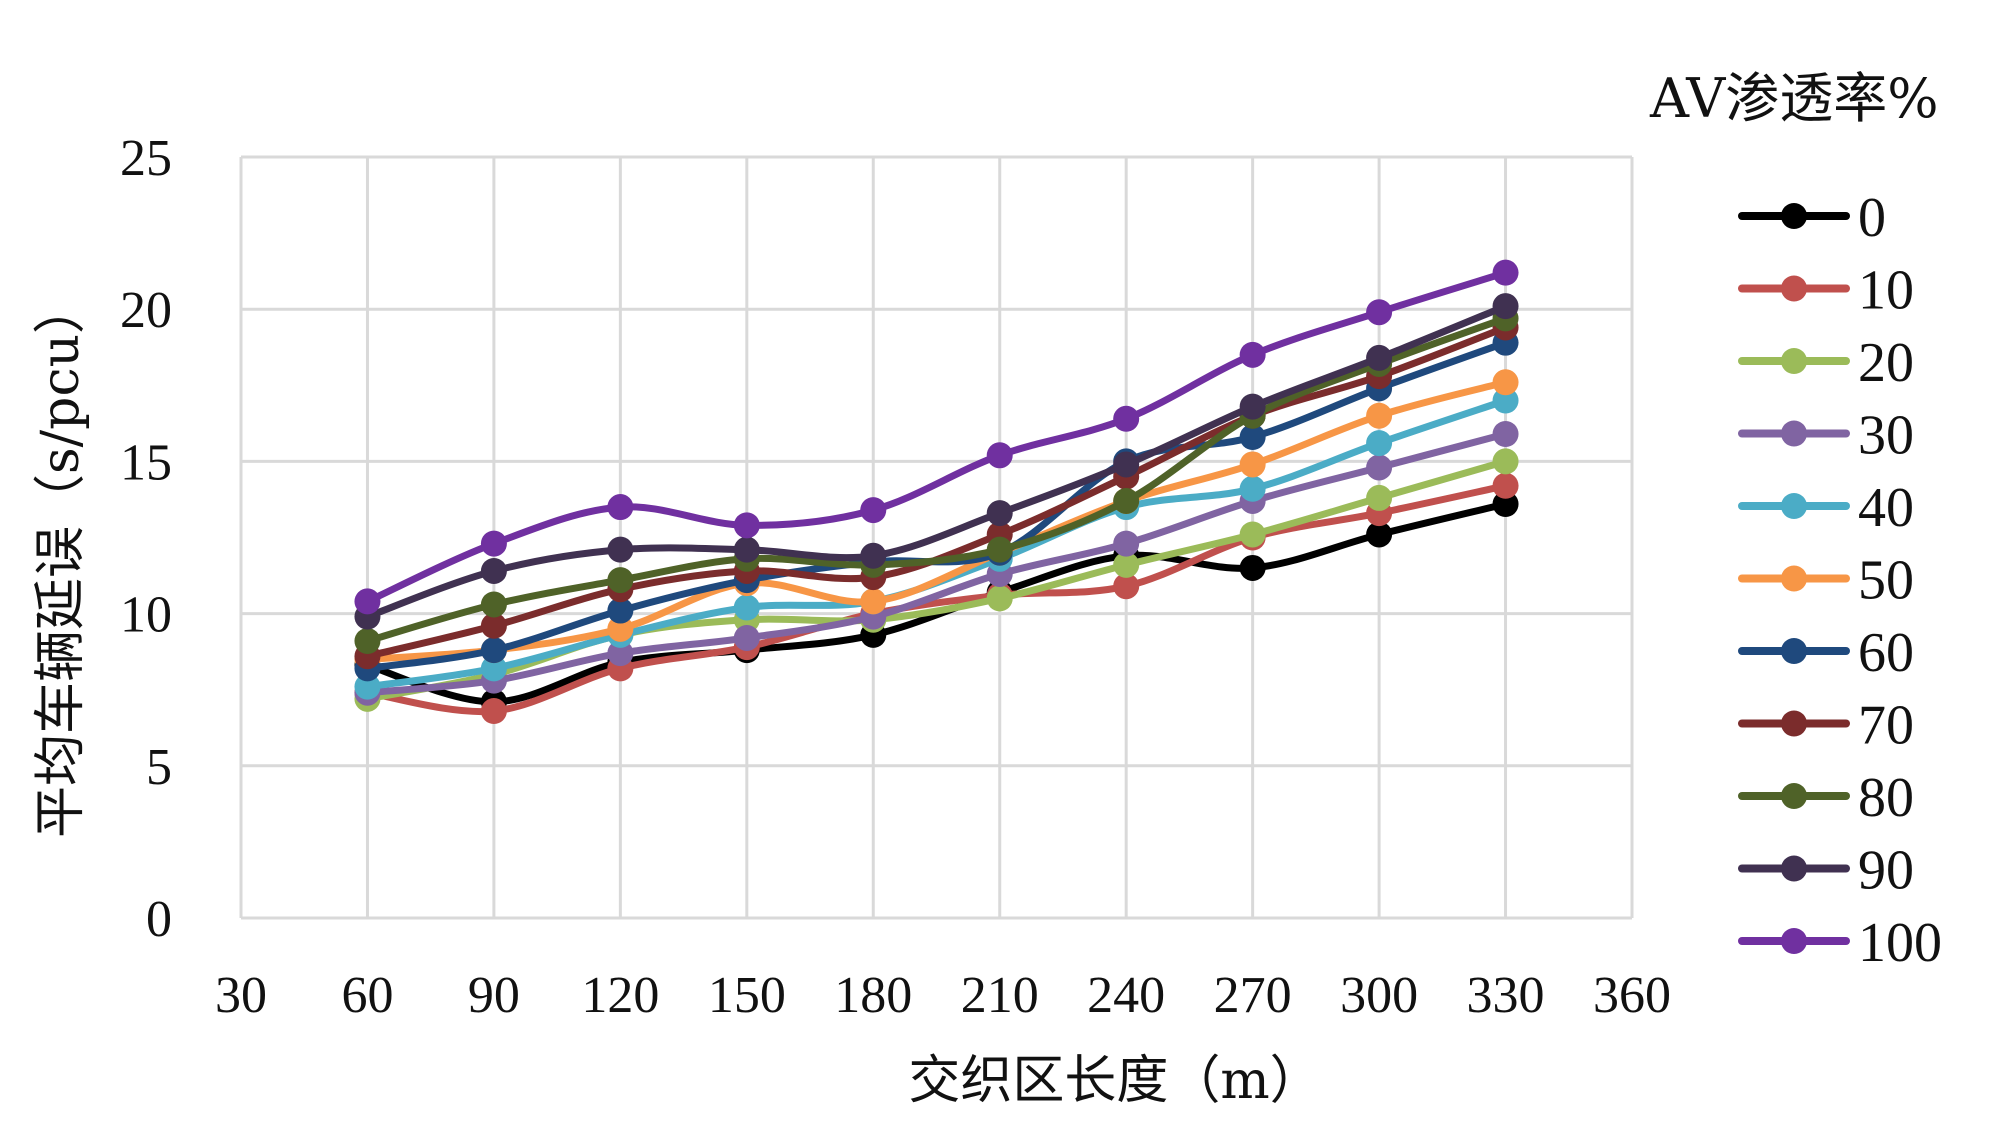 Image resolution: width=2000 pixels, height=1125 pixels. Describe the element at coordinates (146, 158) in the screenshot. I see `y-tick-label: 25` at that location.